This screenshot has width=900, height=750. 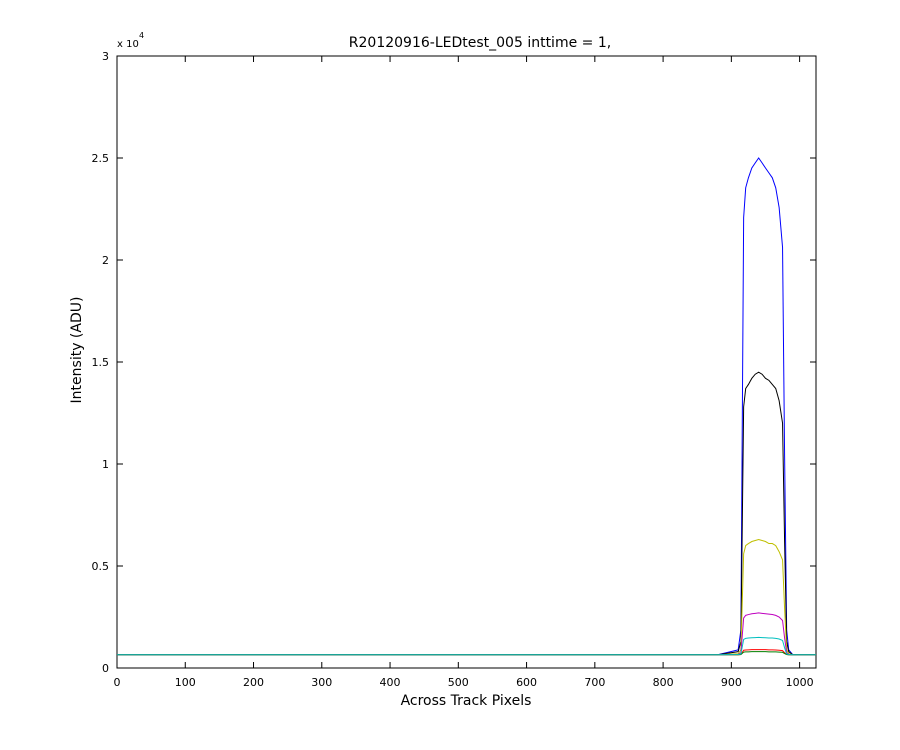 I want to click on y-tick-label: 1, so click(x=105, y=464).